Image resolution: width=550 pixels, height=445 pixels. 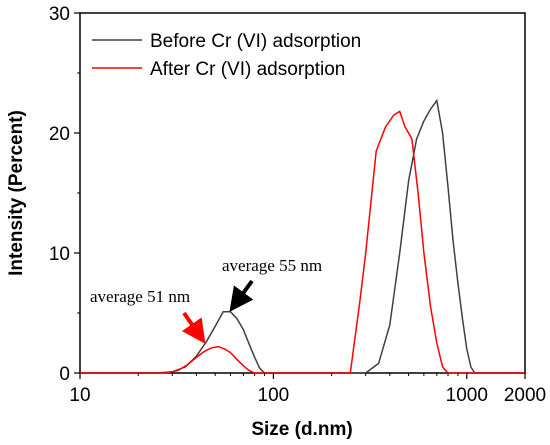 I want to click on legend-label-after: After Cr (VI) adsorption, so click(x=247, y=69).